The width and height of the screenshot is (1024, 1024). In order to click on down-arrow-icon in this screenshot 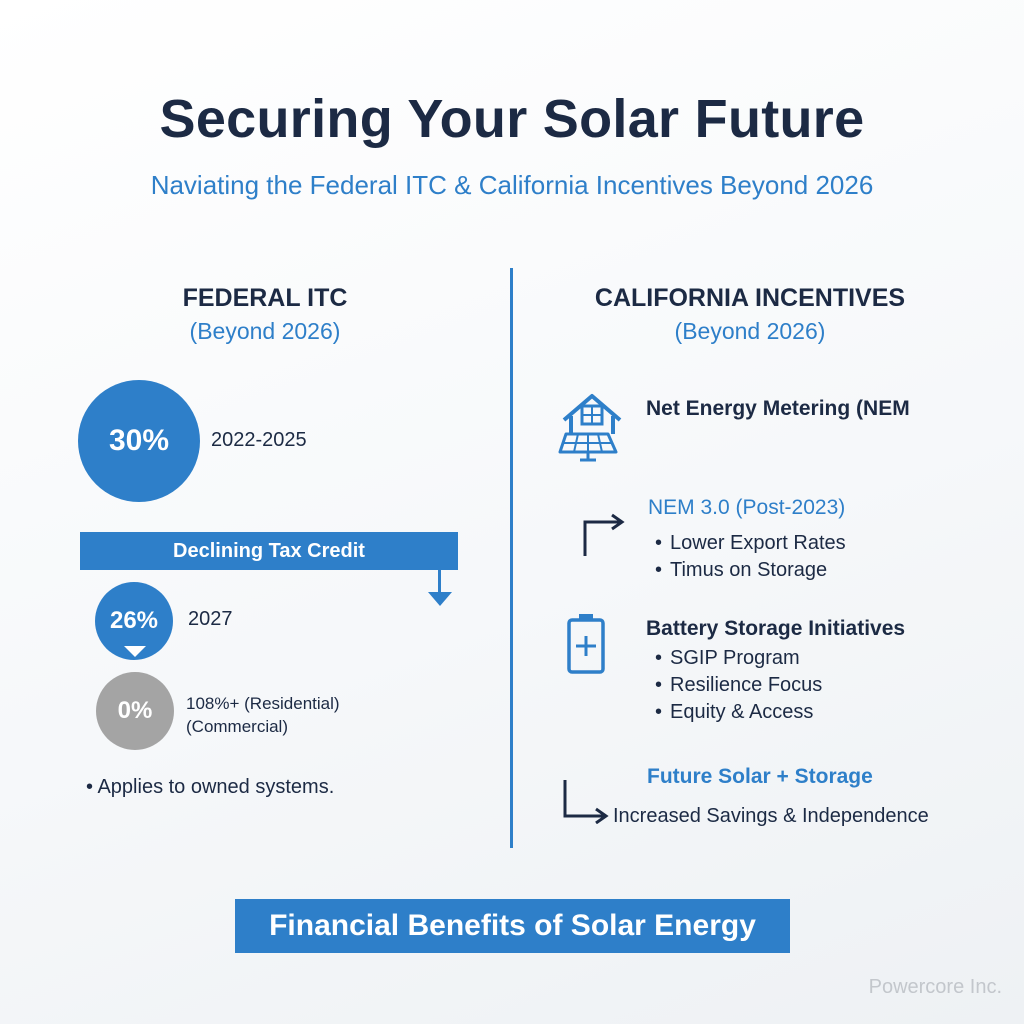, I will do `click(440, 599)`.